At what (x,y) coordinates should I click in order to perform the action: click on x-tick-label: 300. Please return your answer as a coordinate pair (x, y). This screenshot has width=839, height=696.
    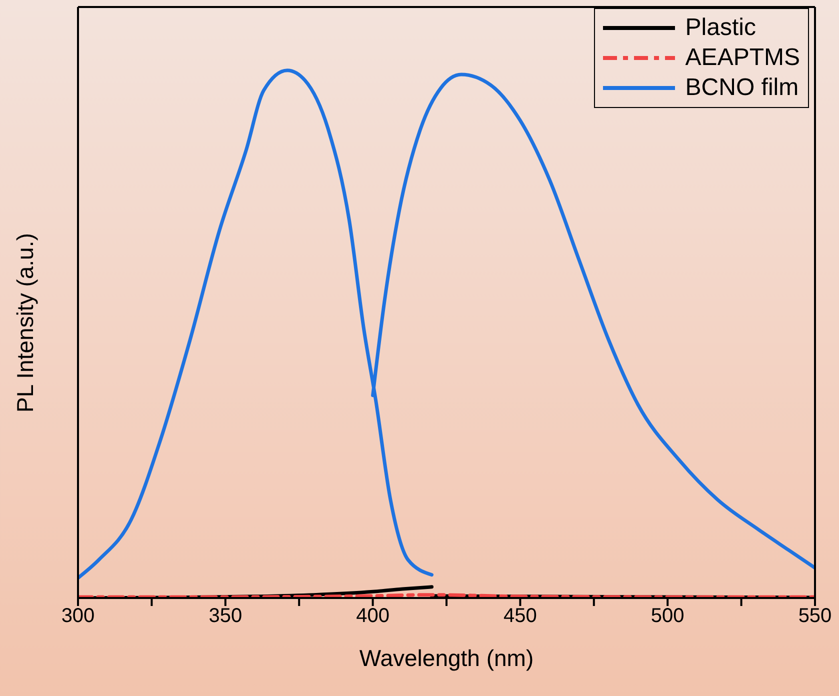
    Looking at the image, I should click on (78, 616).